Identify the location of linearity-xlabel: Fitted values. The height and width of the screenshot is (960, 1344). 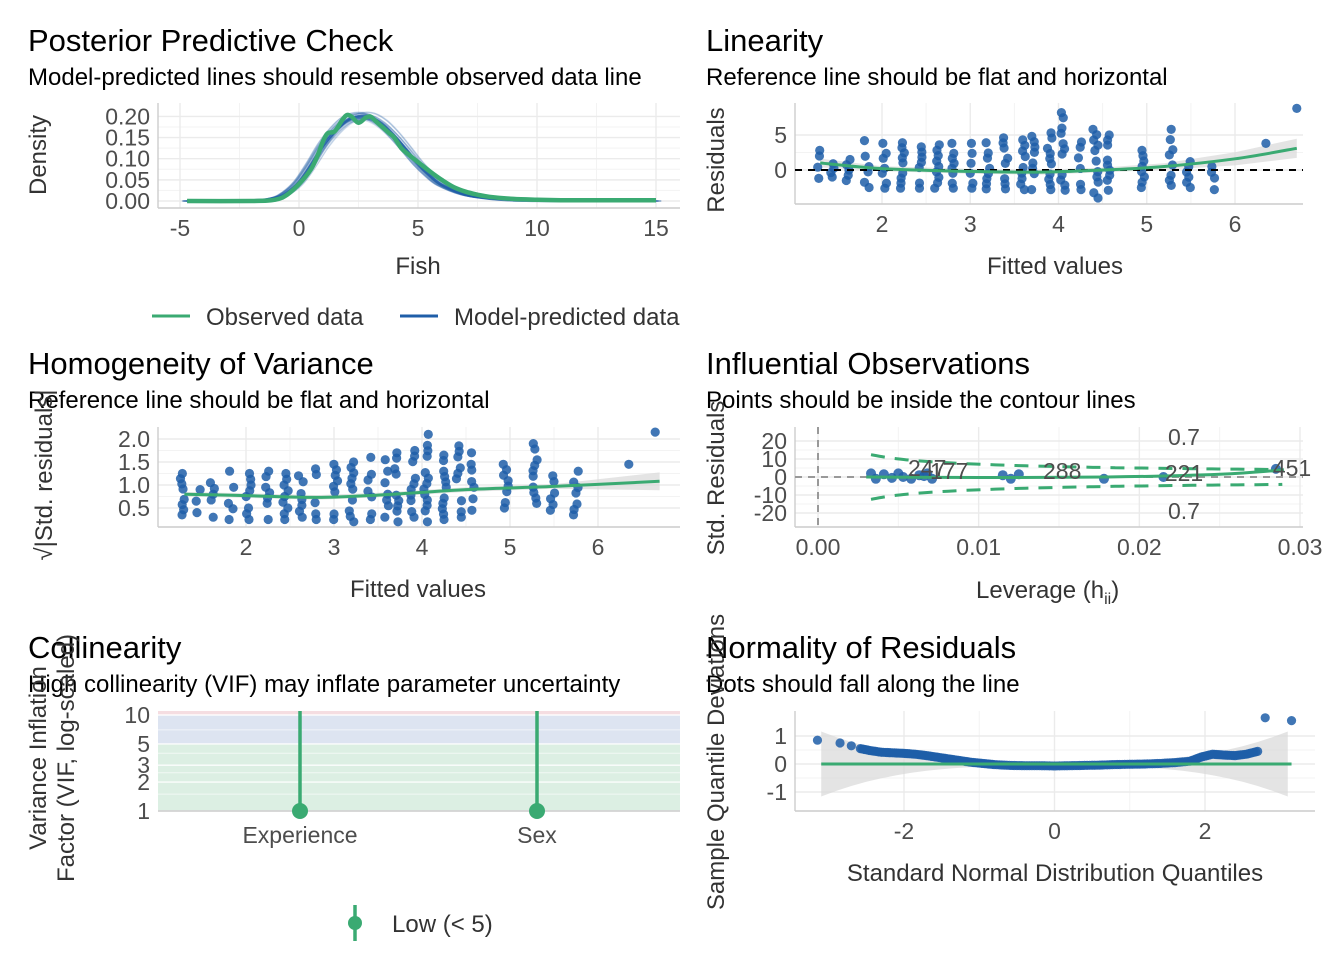
(1055, 266).